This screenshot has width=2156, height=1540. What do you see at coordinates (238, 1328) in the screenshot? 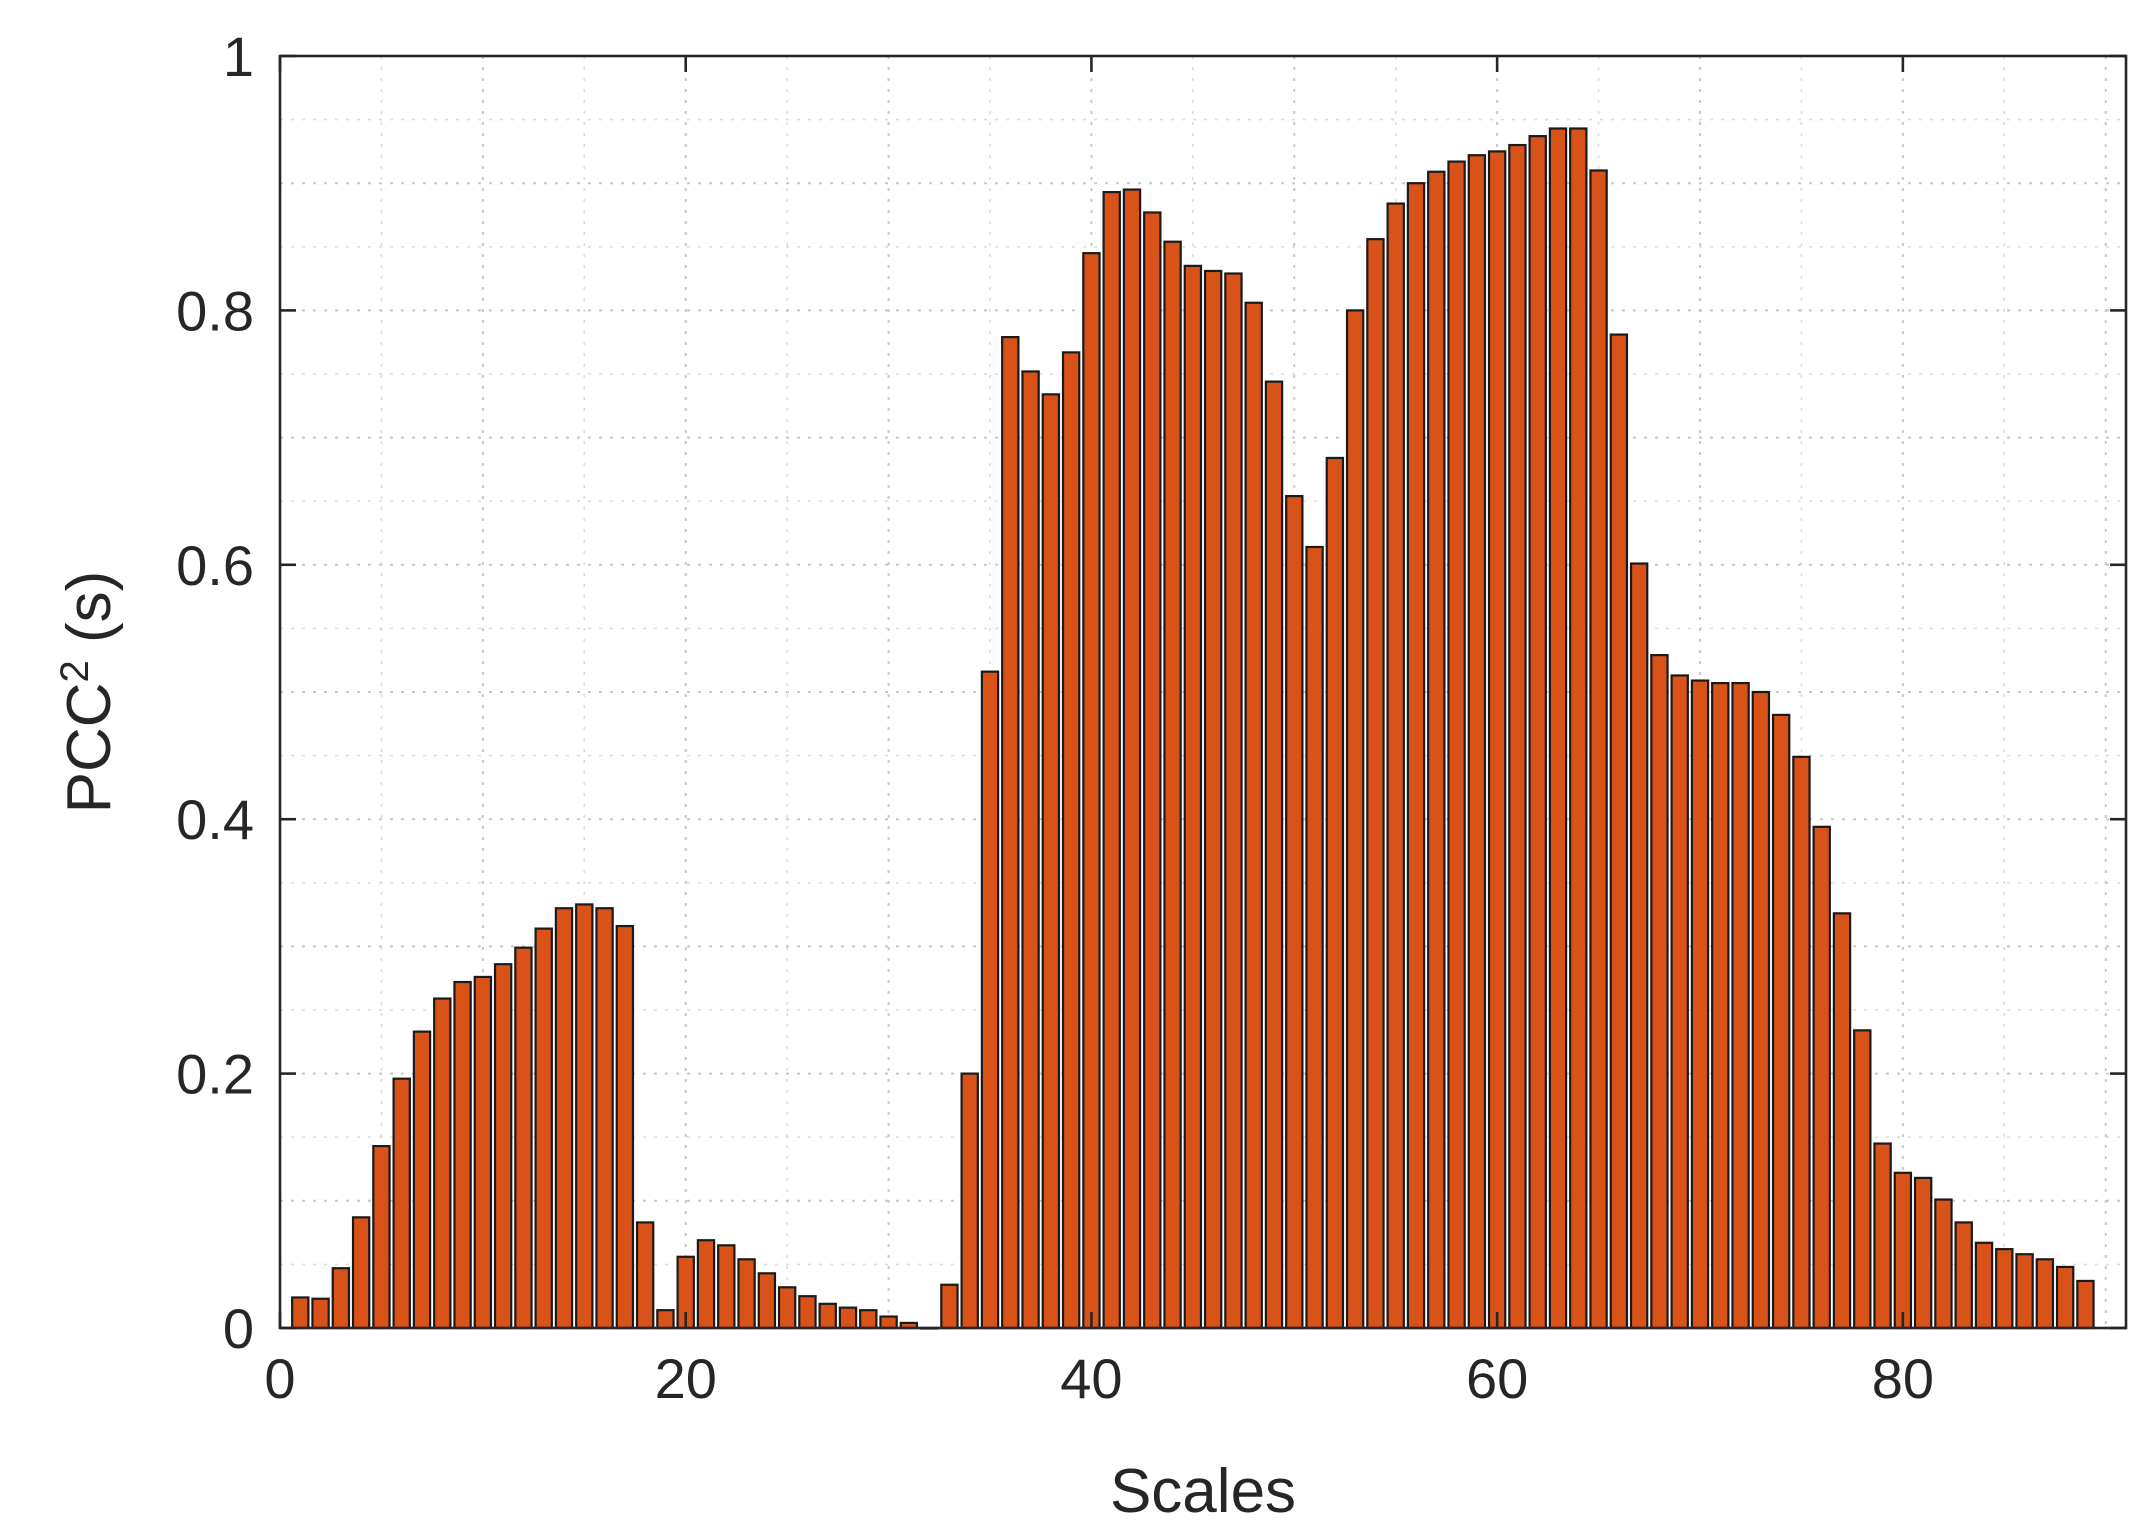
I see `y-tick-label: 0` at bounding box center [238, 1328].